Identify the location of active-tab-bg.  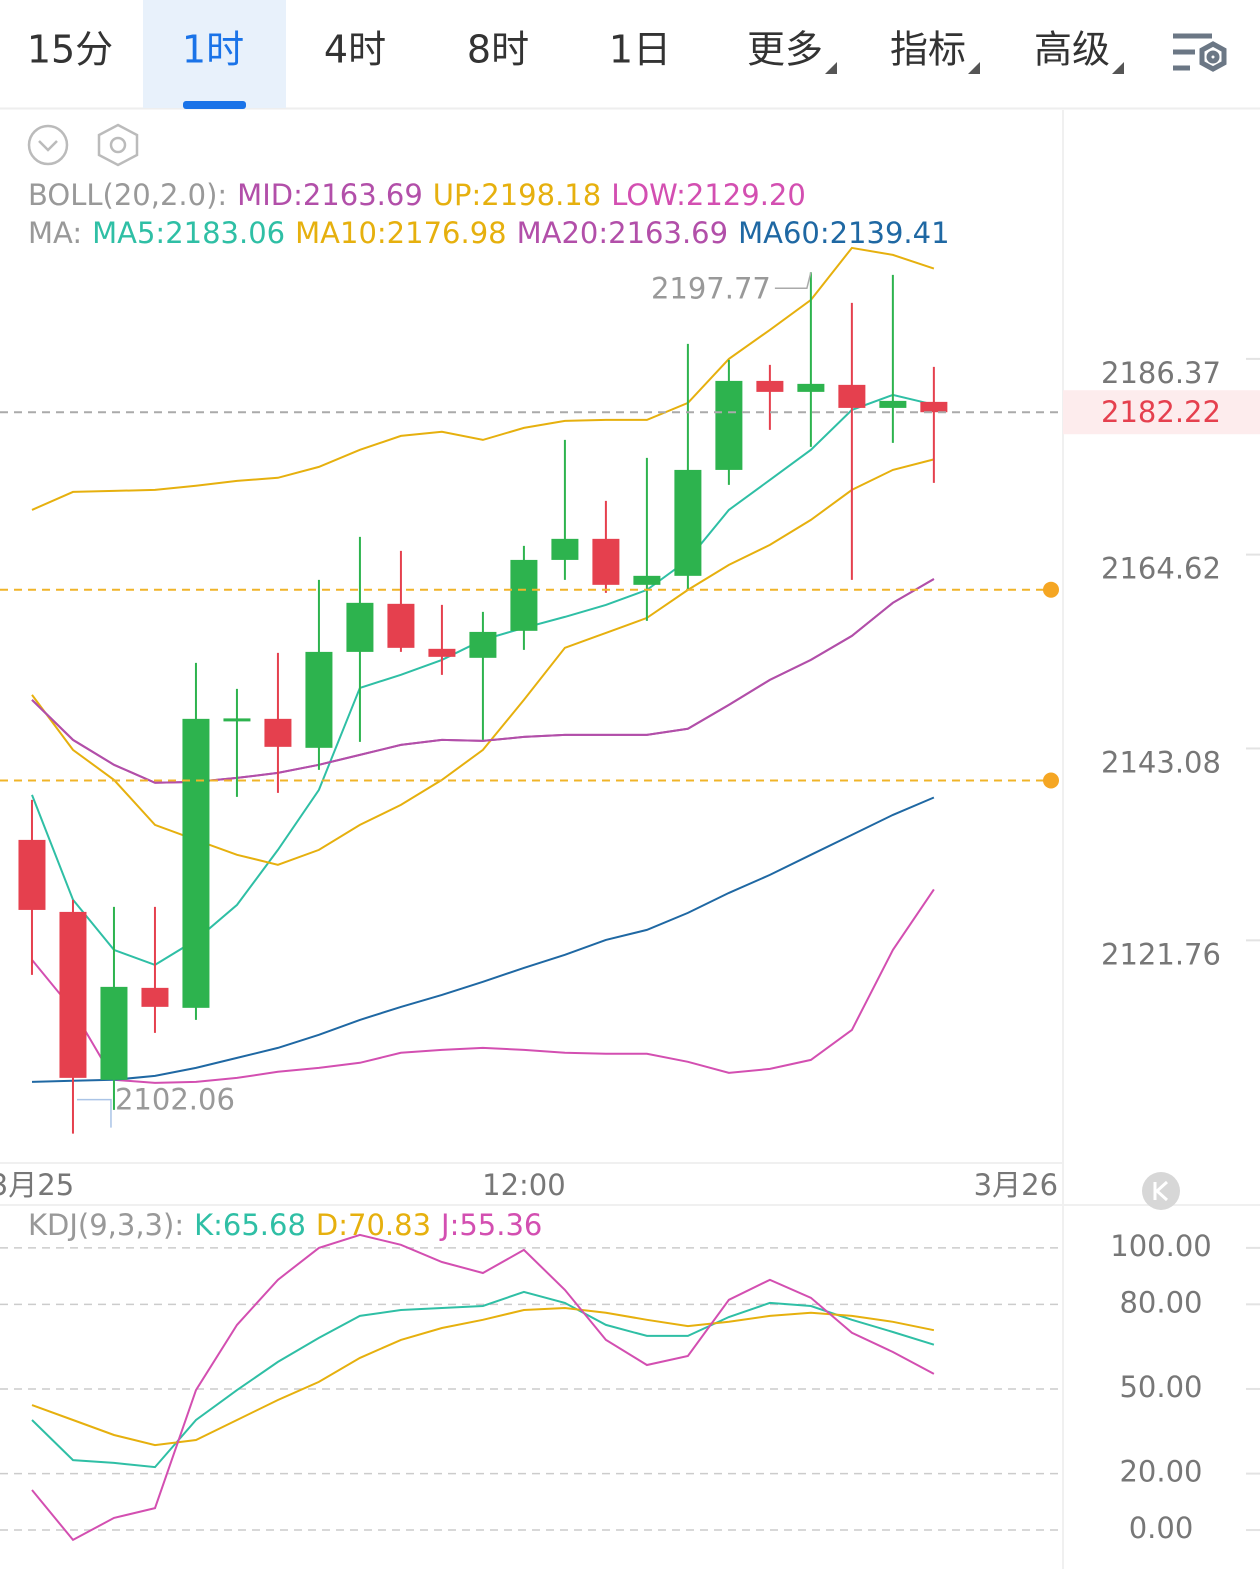
(214, 54).